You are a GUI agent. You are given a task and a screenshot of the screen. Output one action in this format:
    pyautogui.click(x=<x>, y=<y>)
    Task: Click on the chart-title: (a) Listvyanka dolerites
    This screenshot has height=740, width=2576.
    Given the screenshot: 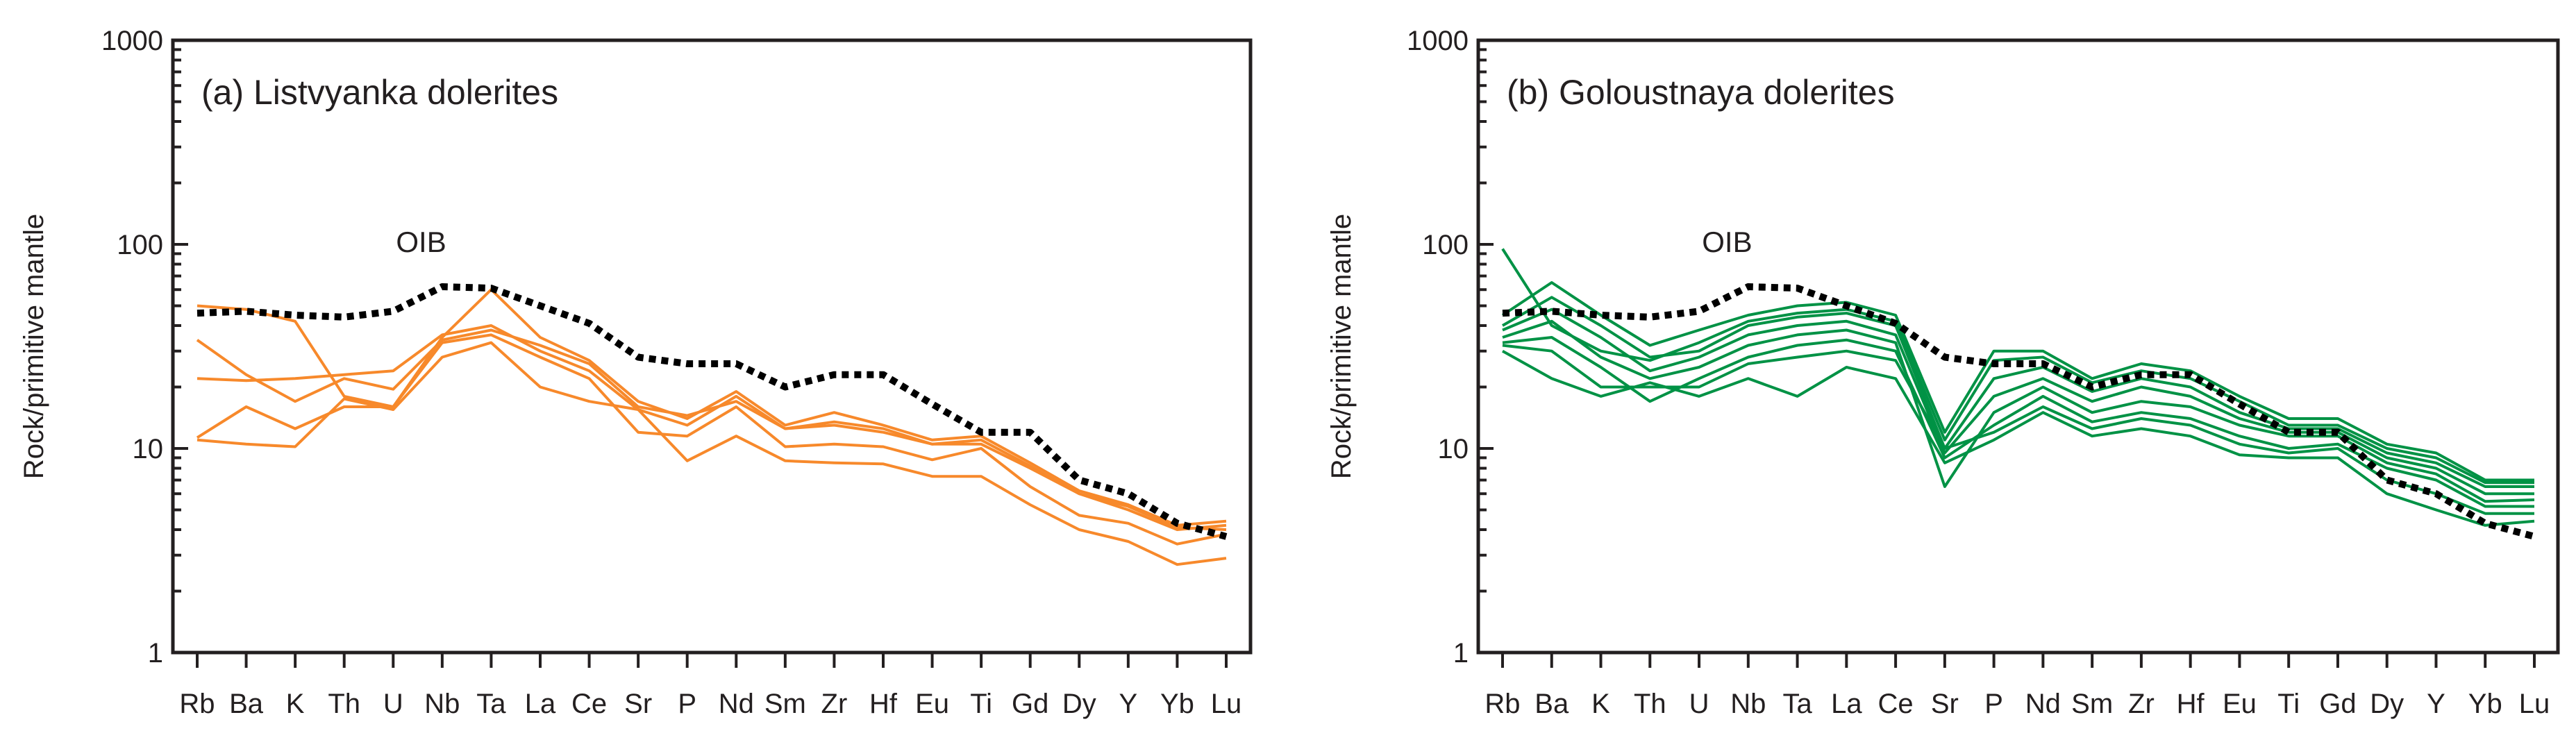 What is the action you would take?
    pyautogui.click(x=379, y=92)
    